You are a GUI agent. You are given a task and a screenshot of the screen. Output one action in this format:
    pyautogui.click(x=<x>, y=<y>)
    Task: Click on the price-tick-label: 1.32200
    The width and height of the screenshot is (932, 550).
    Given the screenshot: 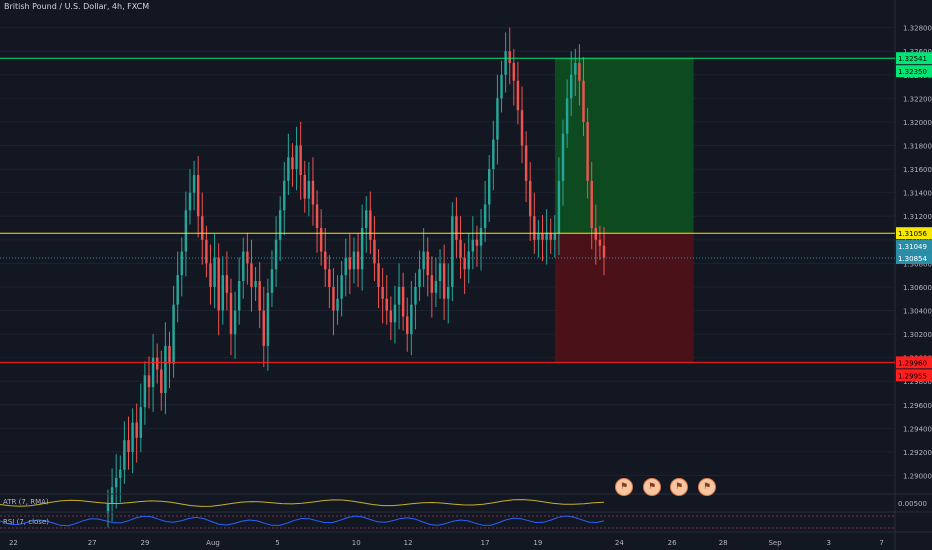 What is the action you would take?
    pyautogui.click(x=917, y=99)
    